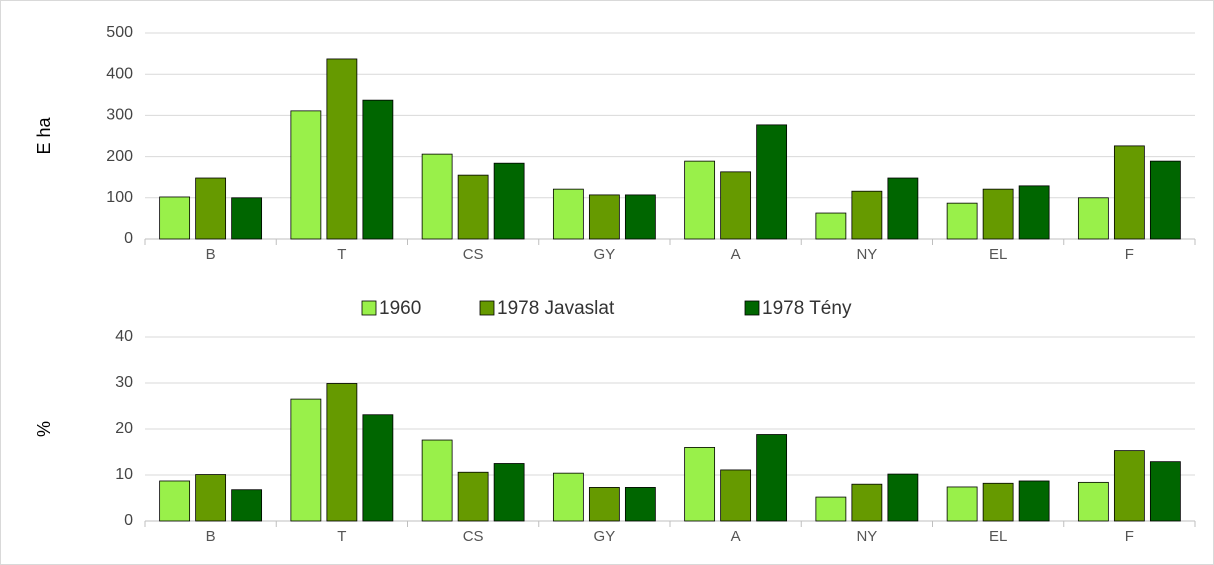 This screenshot has height=565, width=1214. Describe the element at coordinates (119, 197) in the screenshot. I see `y-tick-label: 100` at that location.